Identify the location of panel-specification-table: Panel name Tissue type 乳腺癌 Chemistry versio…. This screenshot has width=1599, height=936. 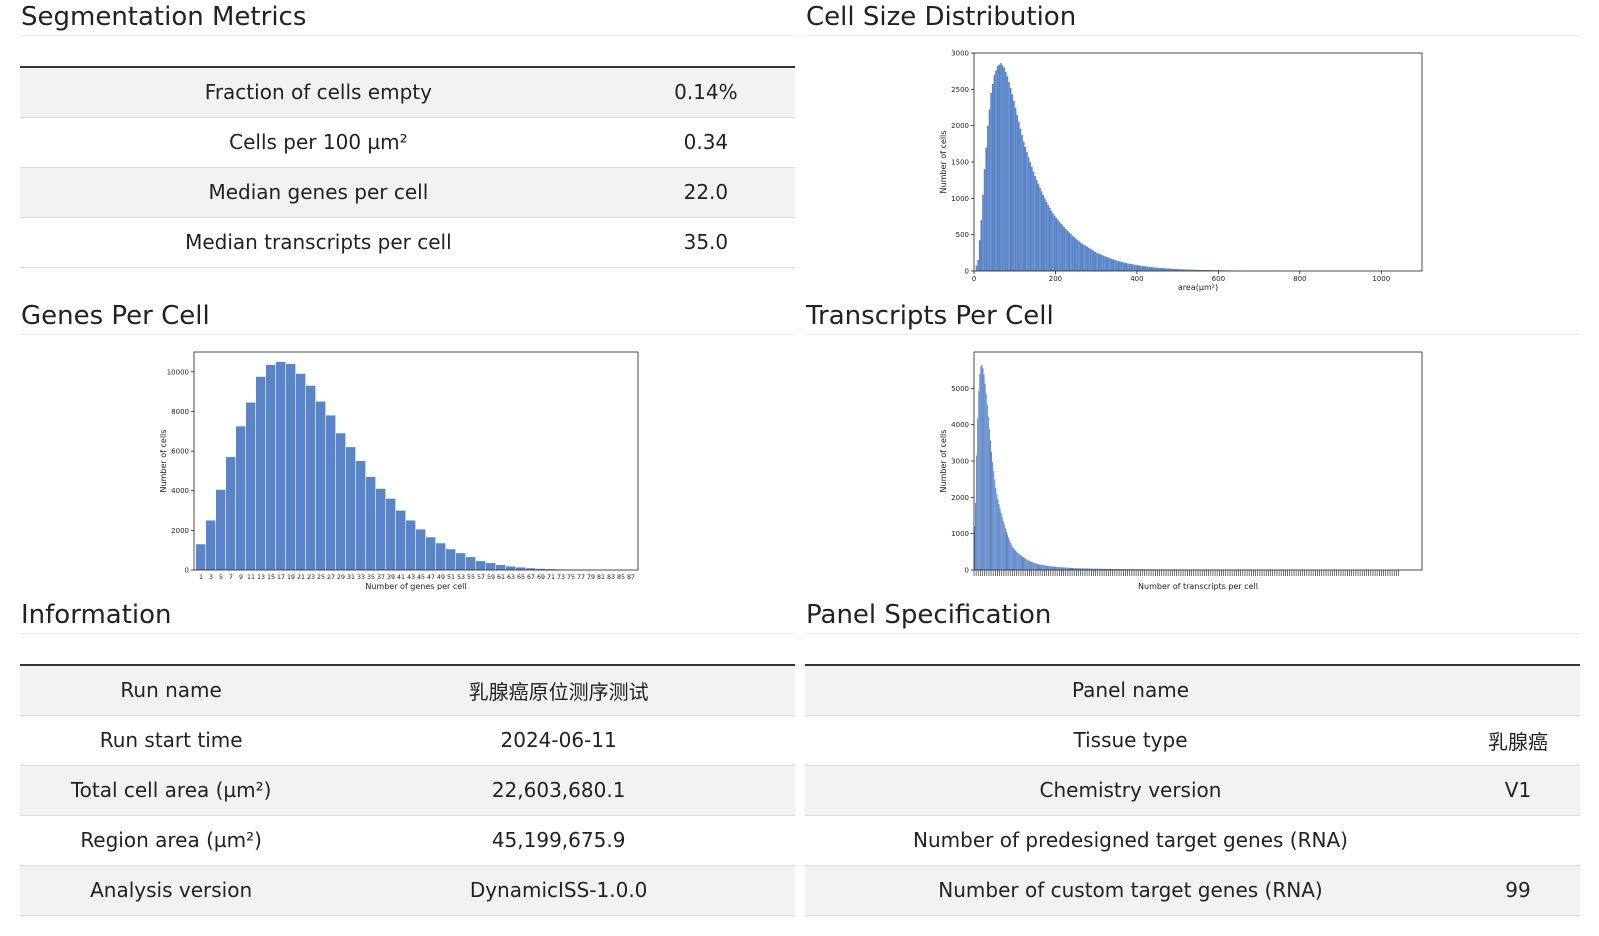
(1192, 790).